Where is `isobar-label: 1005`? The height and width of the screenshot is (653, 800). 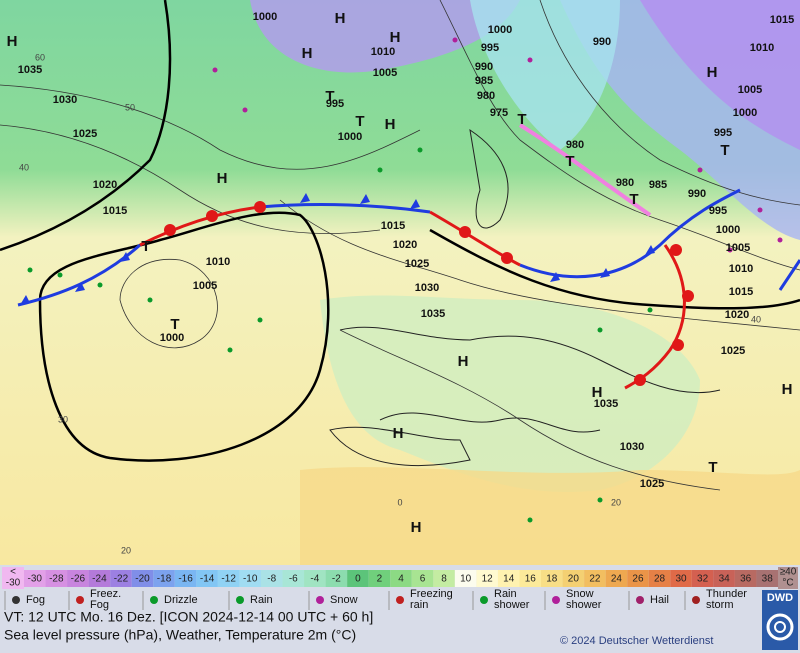
isobar-label: 1005 is located at coordinates (205, 286).